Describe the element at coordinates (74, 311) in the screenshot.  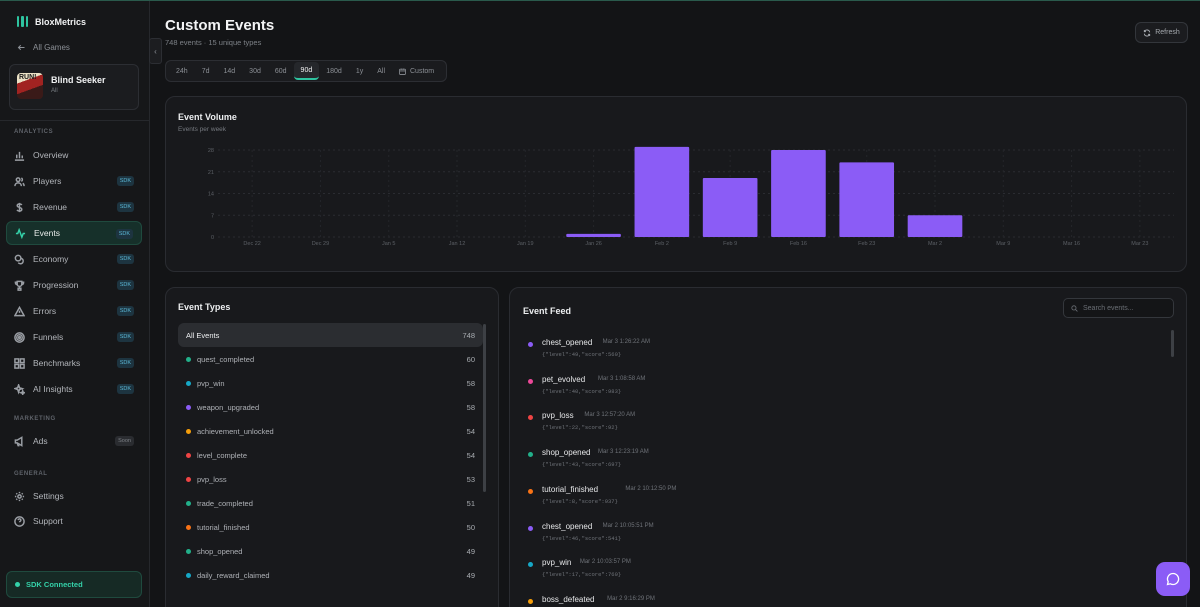
I see `sidebar-item-errors: Errors SDK` at that location.